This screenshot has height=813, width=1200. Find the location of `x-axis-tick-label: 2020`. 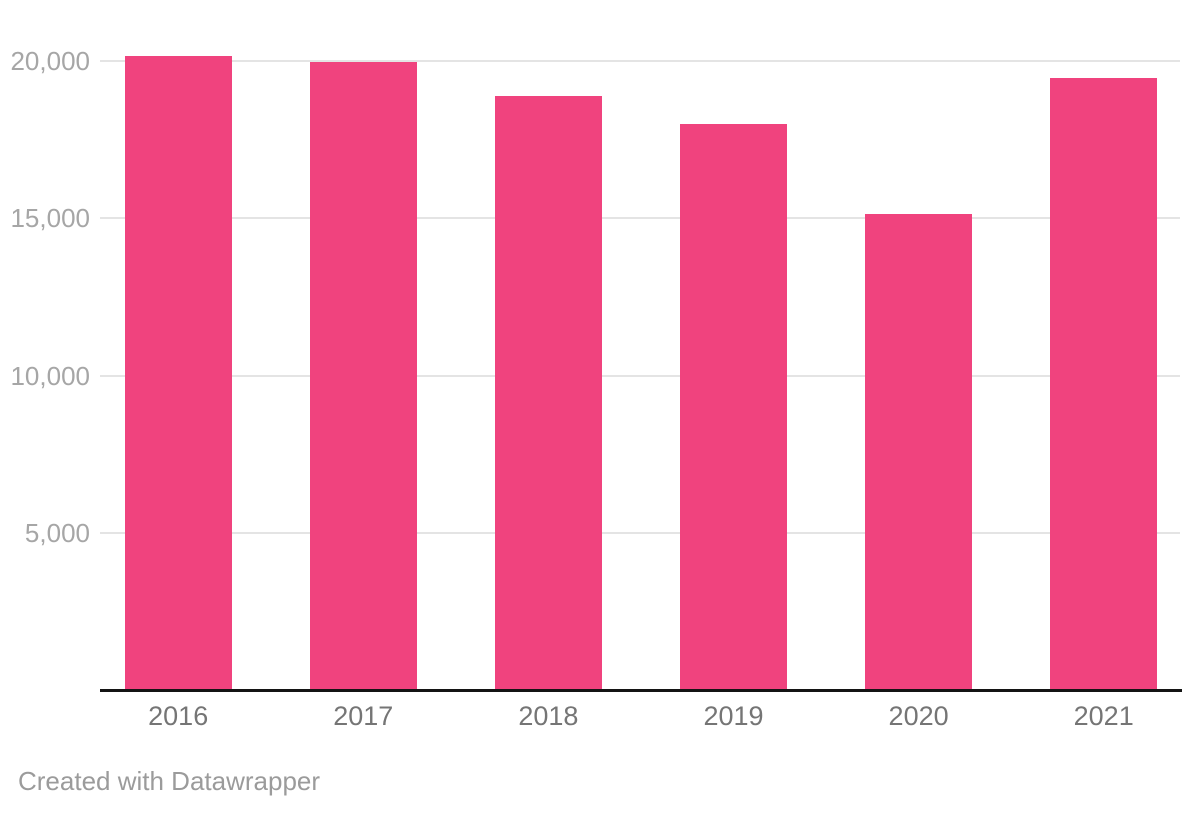

x-axis-tick-label: 2020 is located at coordinates (918, 716).